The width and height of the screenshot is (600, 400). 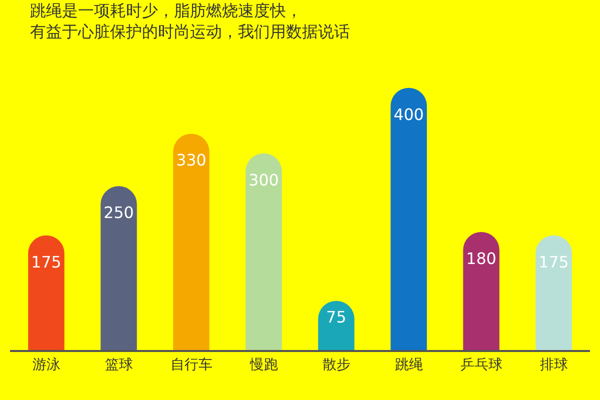 I want to click on x-tick-label: 乒乓球, so click(x=481, y=364).